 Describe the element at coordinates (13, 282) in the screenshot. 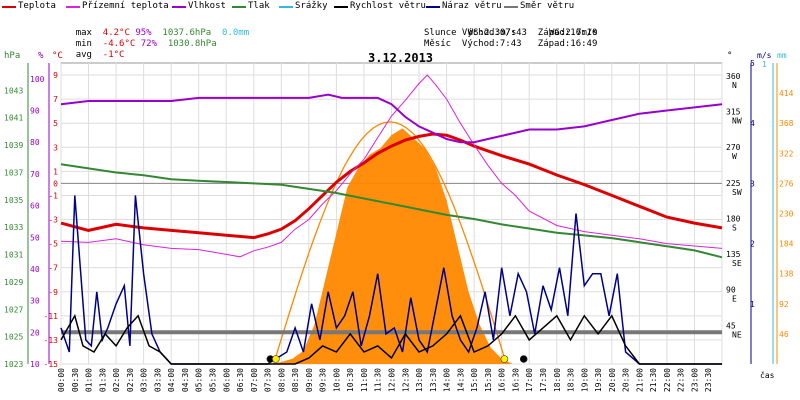

I see `tick-label-hpa: 1029` at that location.